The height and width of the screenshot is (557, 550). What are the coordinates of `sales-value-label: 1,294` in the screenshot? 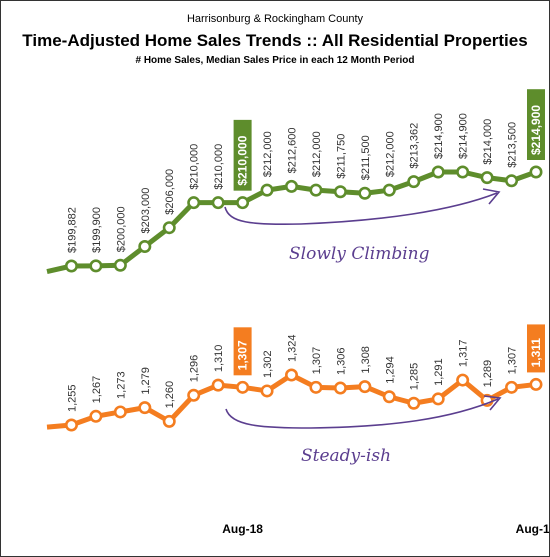 It's located at (390, 370).